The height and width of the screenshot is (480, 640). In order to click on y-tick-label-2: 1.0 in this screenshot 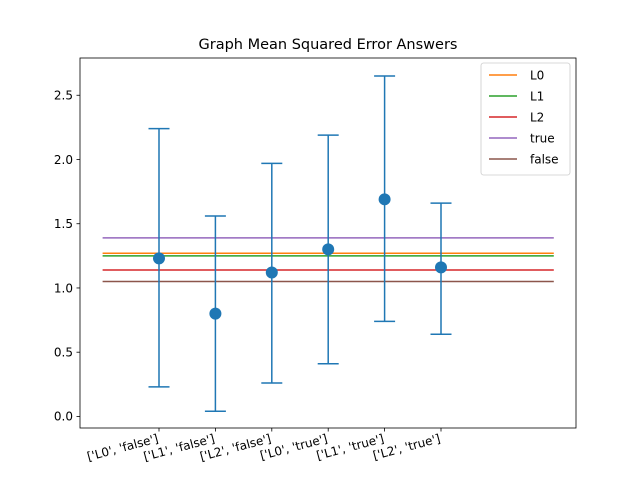, I will do `click(63, 288)`.